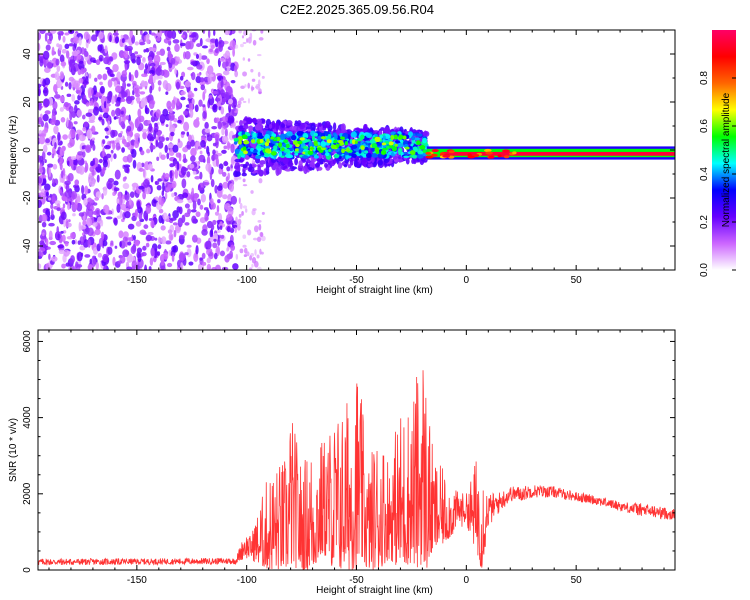 This screenshot has width=750, height=600. What do you see at coordinates (704, 222) in the screenshot?
I see `colorbar-tick-label: 0.2` at bounding box center [704, 222].